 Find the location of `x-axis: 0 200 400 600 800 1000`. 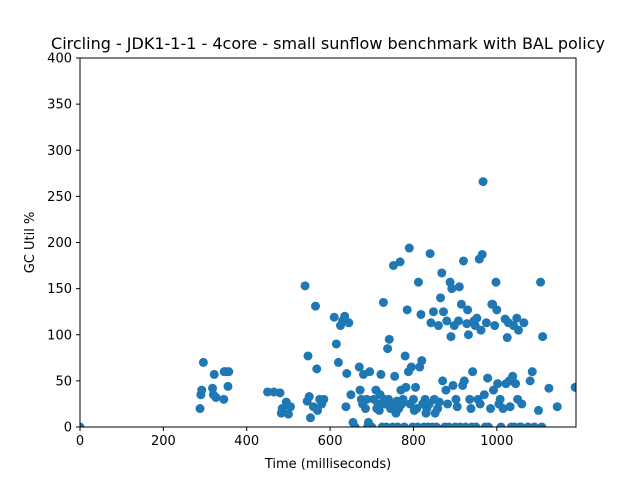

x-axis: 0 200 400 600 800 1000 is located at coordinates (294, 438).